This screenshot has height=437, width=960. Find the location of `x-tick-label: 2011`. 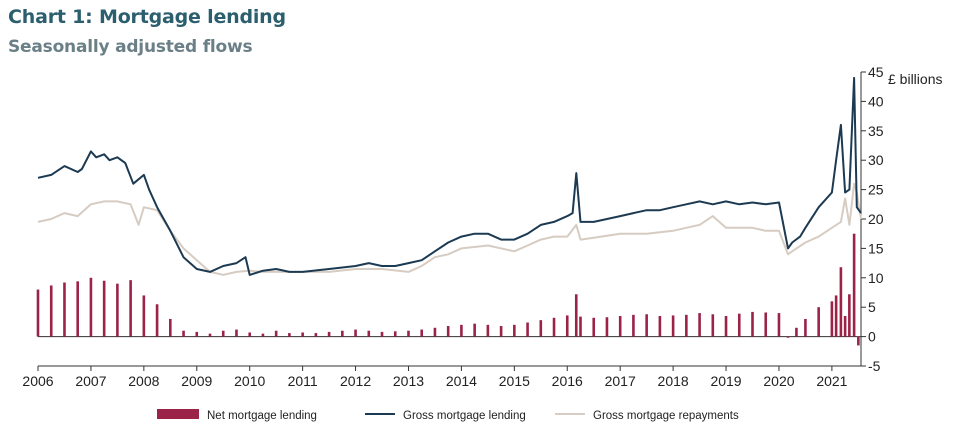

x-tick-label: 2011 is located at coordinates (303, 381).